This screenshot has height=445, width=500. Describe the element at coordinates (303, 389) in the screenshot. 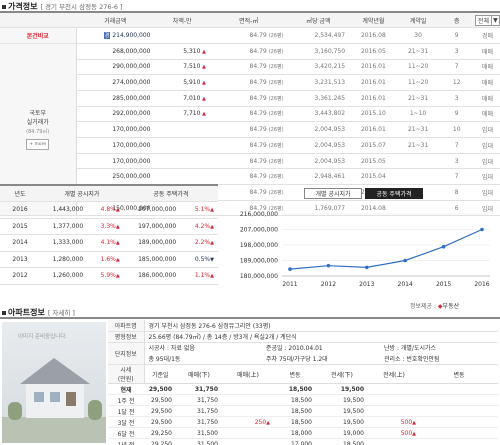

I see `market-row: 현재 29,500 31,750 18,500 19,500` at that location.